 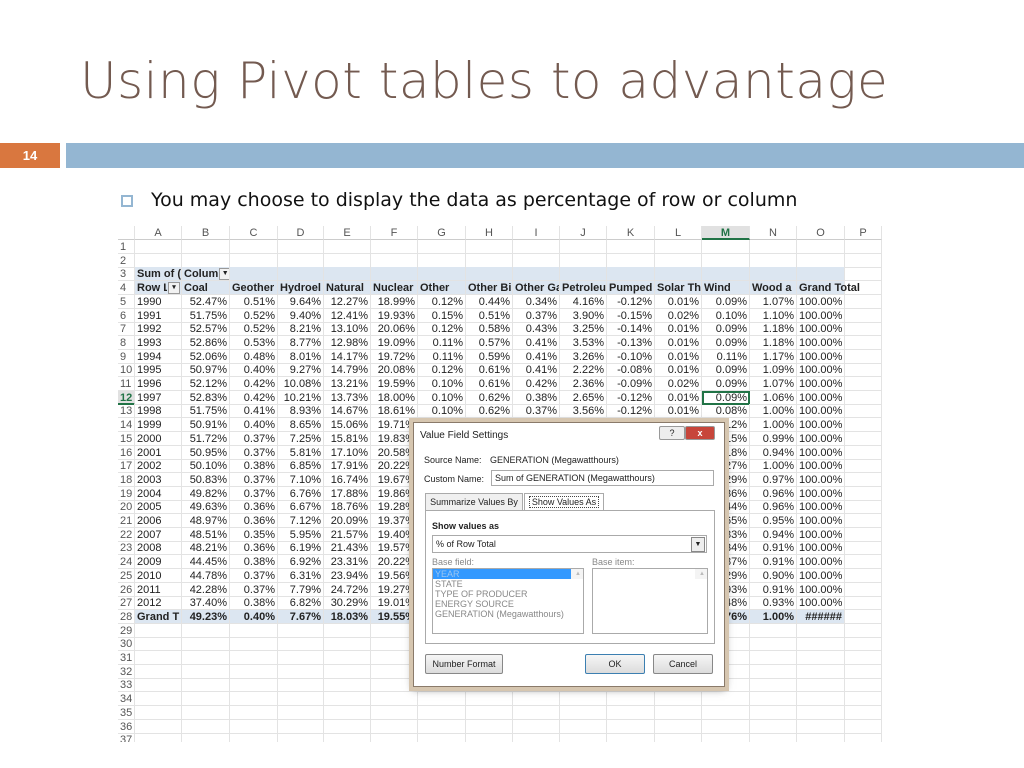 I want to click on row-header: 17, so click(x=126, y=466).